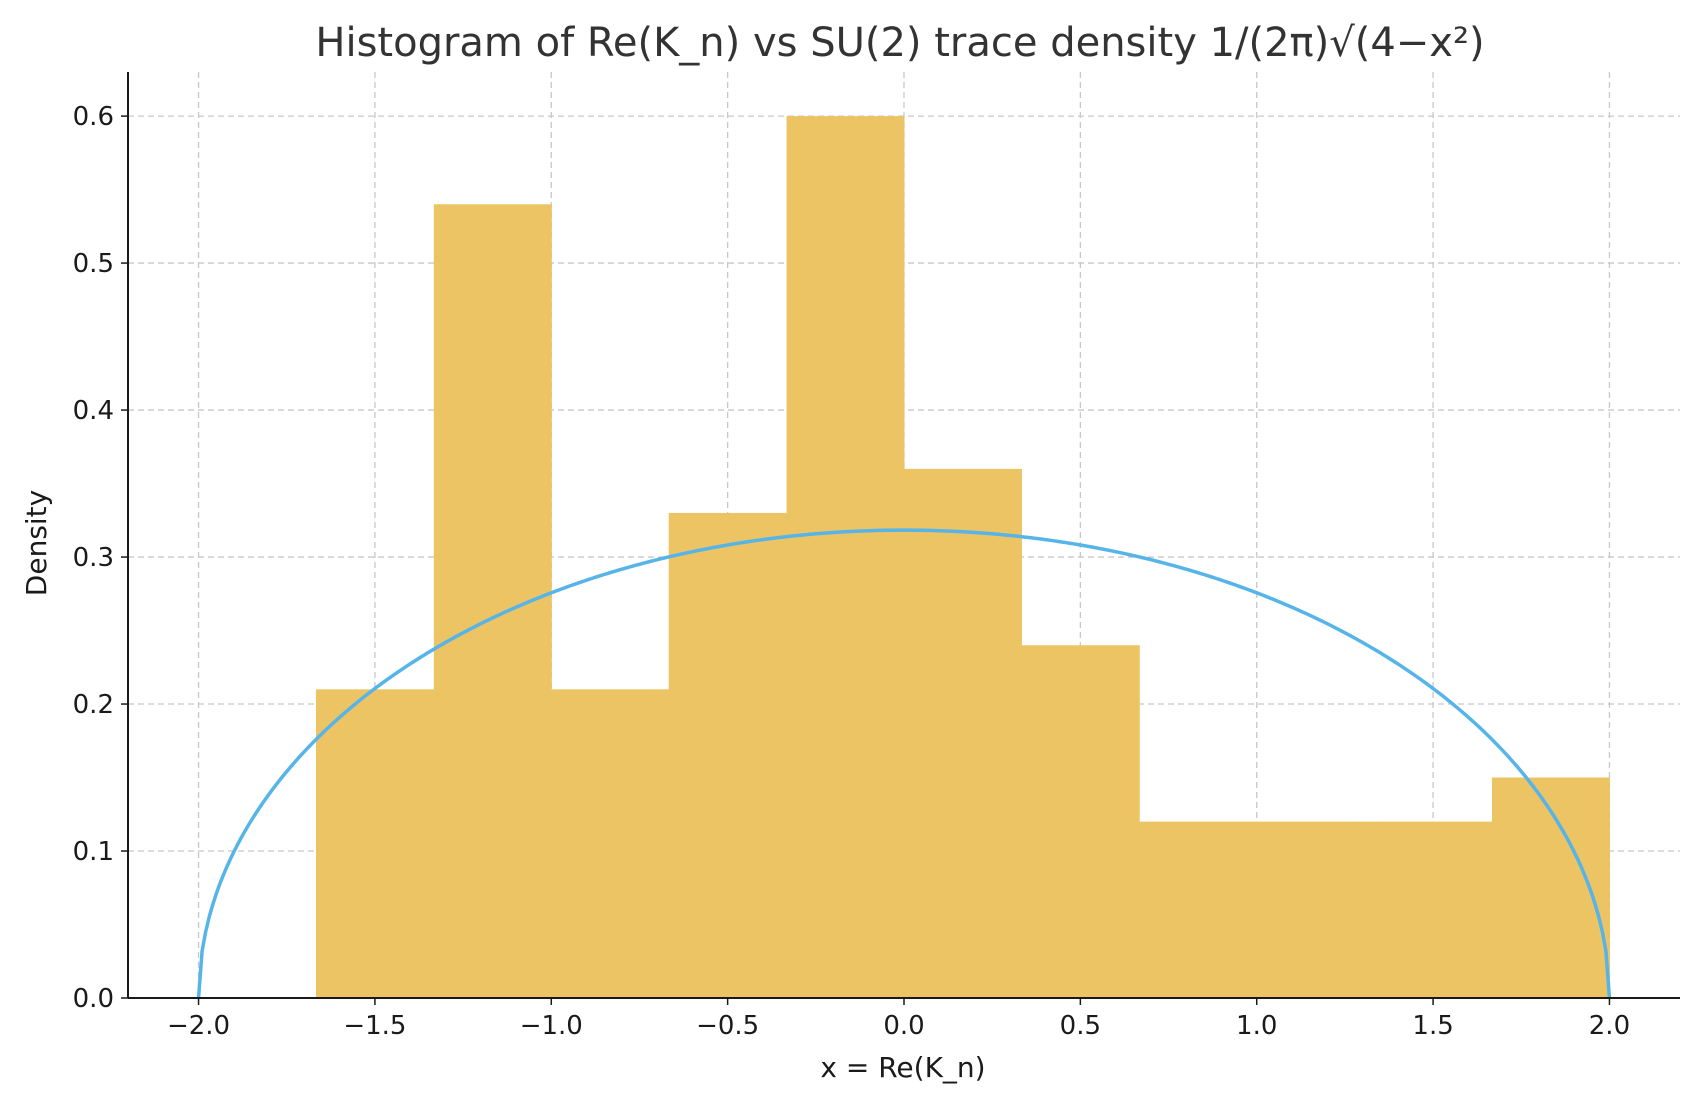  Describe the element at coordinates (93, 852) in the screenshot. I see `y-tick-label: 0.1` at that location.